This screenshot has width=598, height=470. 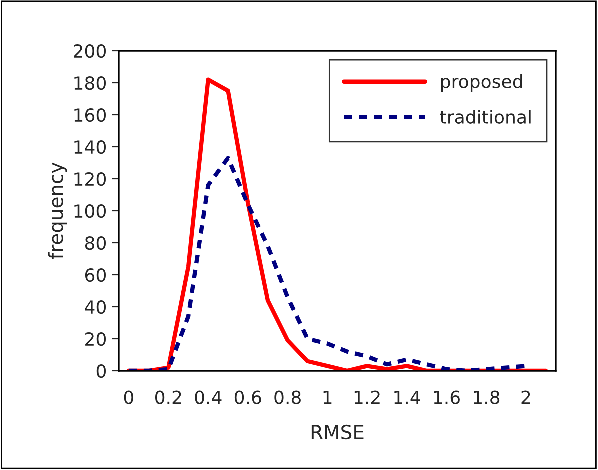 I want to click on y-tick-label: 40, so click(x=95, y=307).